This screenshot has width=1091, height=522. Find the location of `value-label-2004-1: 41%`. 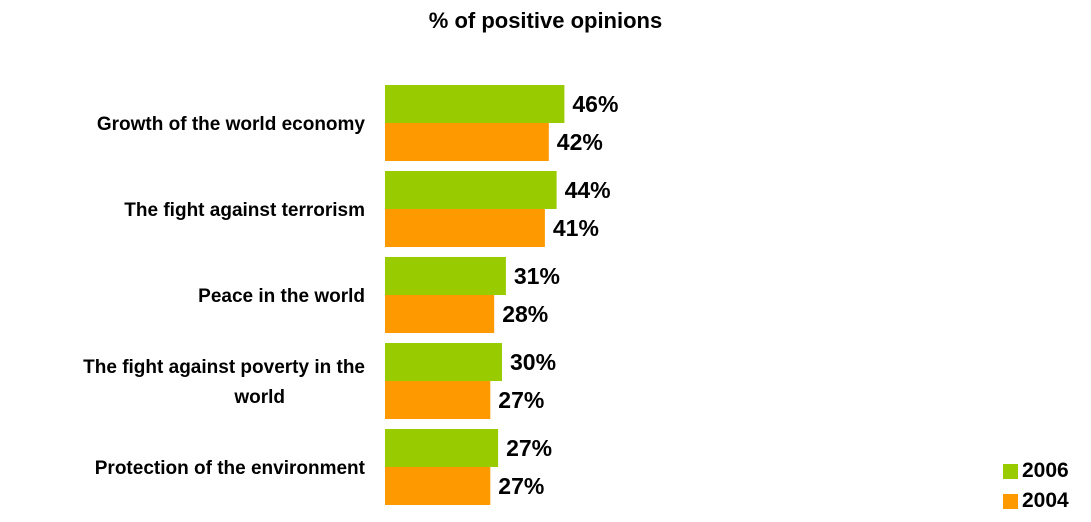

value-label-2004-1: 41% is located at coordinates (576, 228).